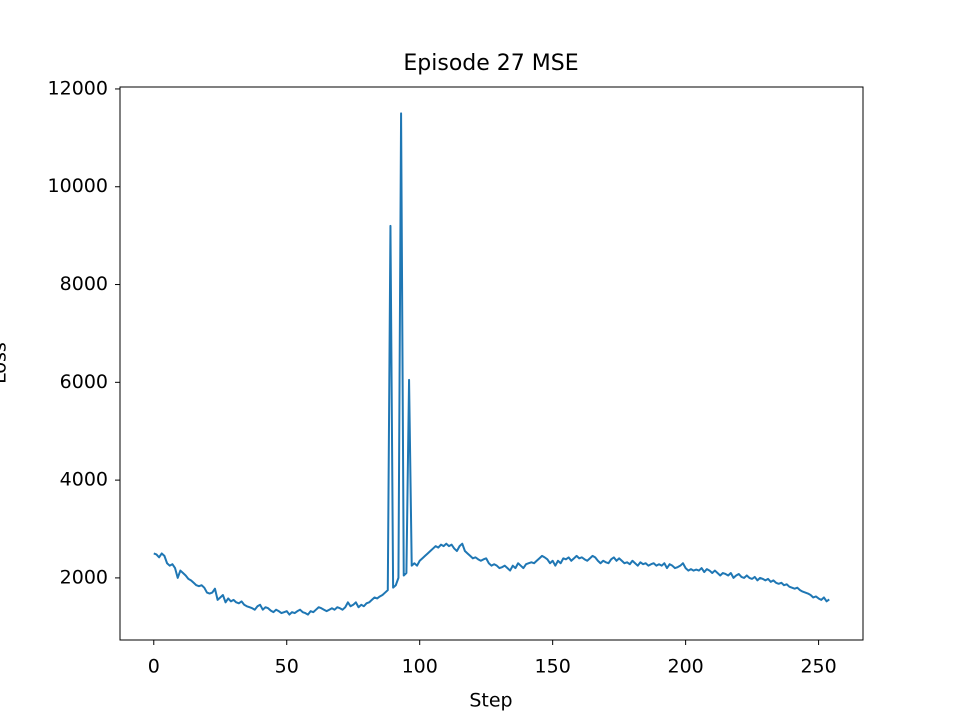 This screenshot has height=720, width=960. Describe the element at coordinates (490, 63) in the screenshot. I see `chart-title: Episode 27 MSE` at that location.